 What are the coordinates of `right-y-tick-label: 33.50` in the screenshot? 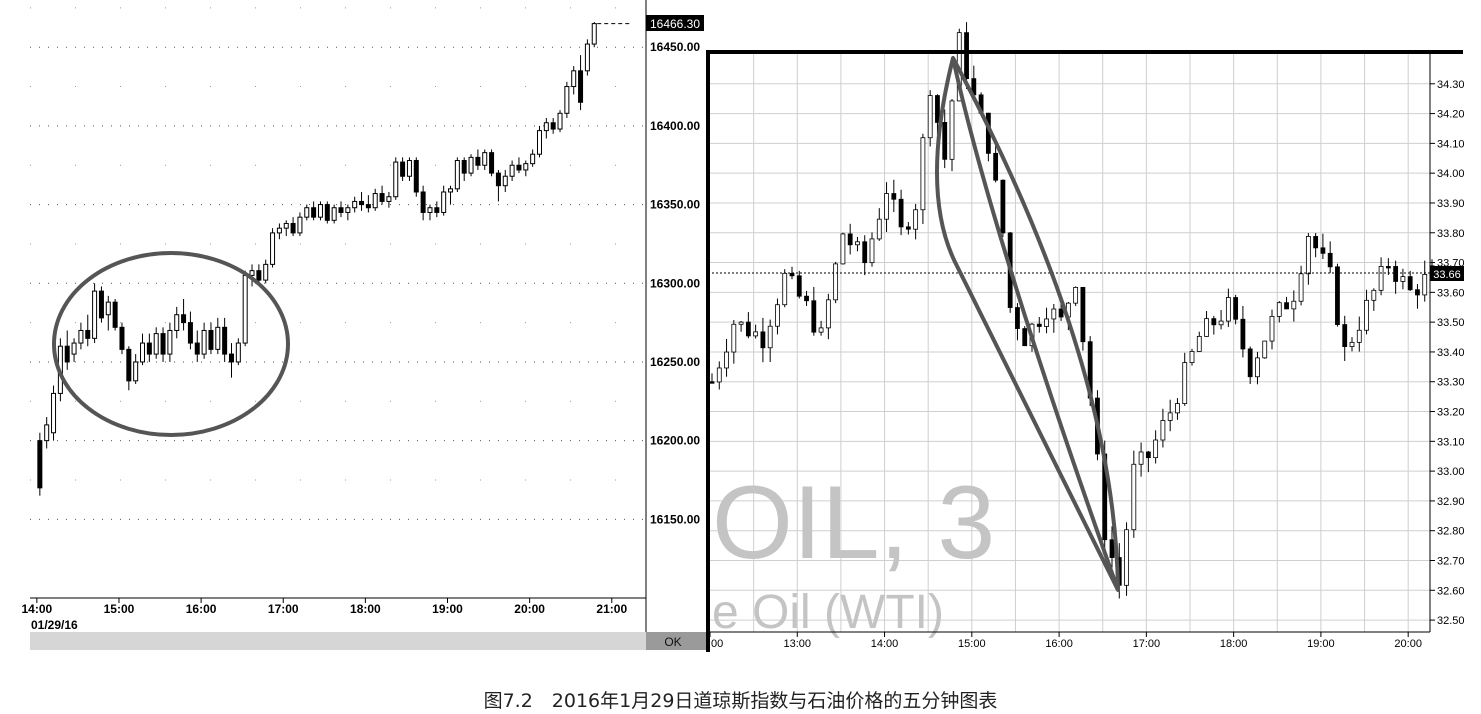 It's located at (1451, 323).